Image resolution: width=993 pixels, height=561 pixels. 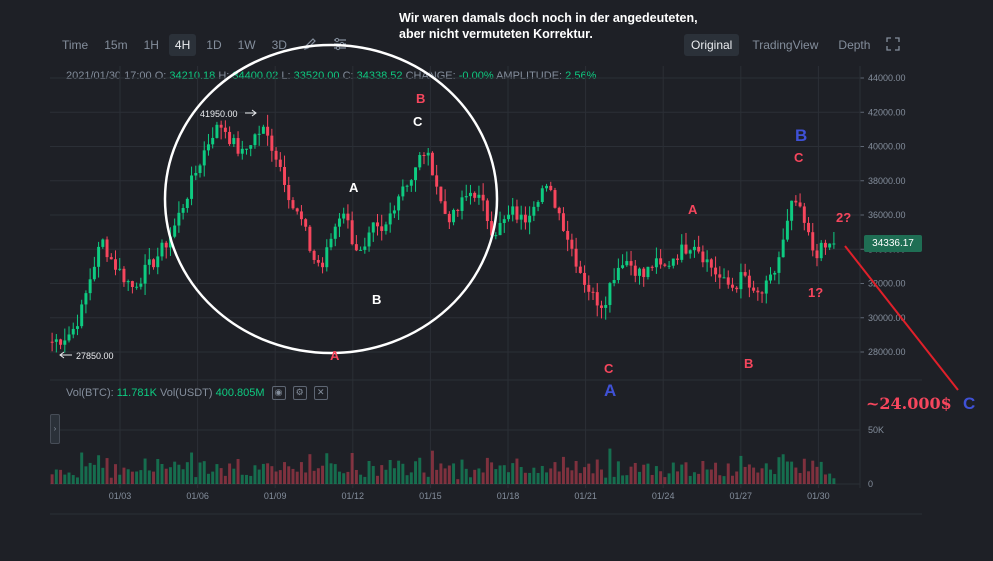 What do you see at coordinates (116, 45) in the screenshot?
I see `interval-15m: 15m` at bounding box center [116, 45].